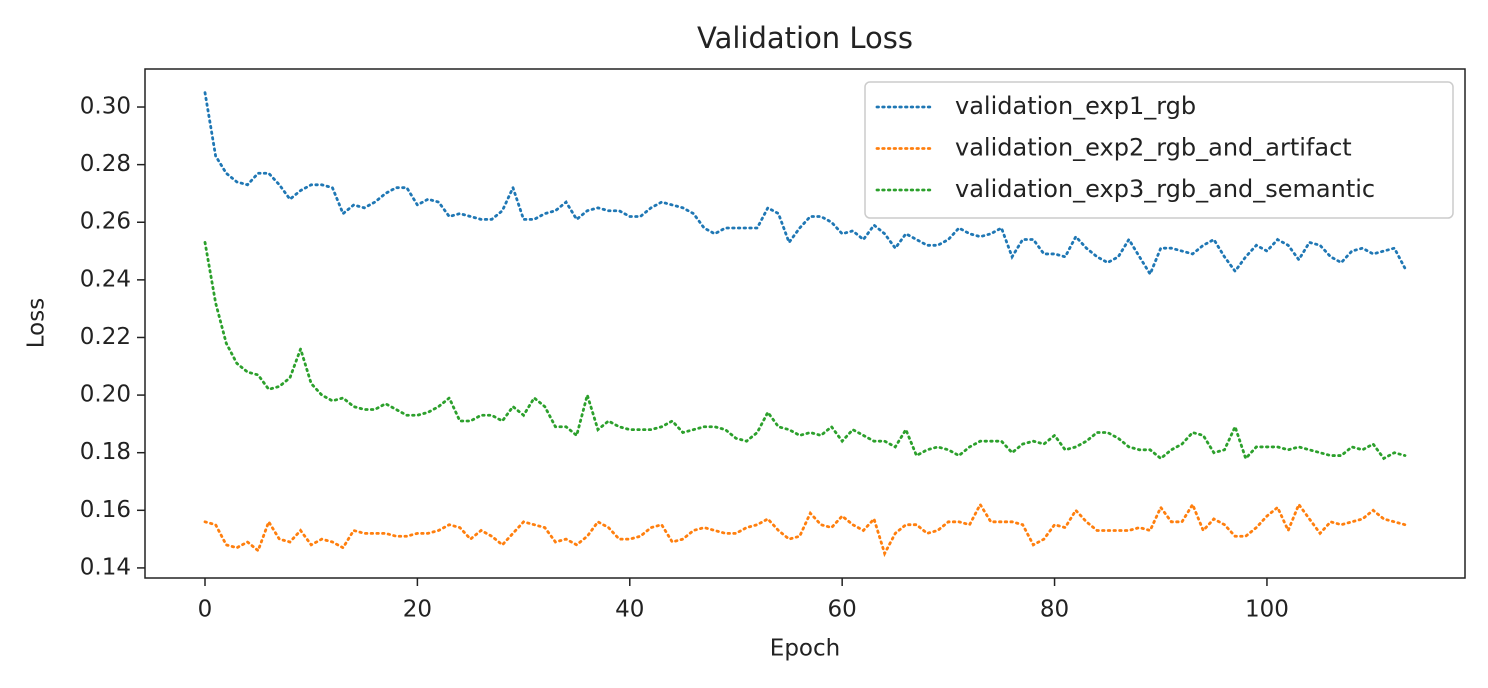 Image resolution: width=1488 pixels, height=688 pixels. I want to click on x-tick-label: 80, so click(1054, 610).